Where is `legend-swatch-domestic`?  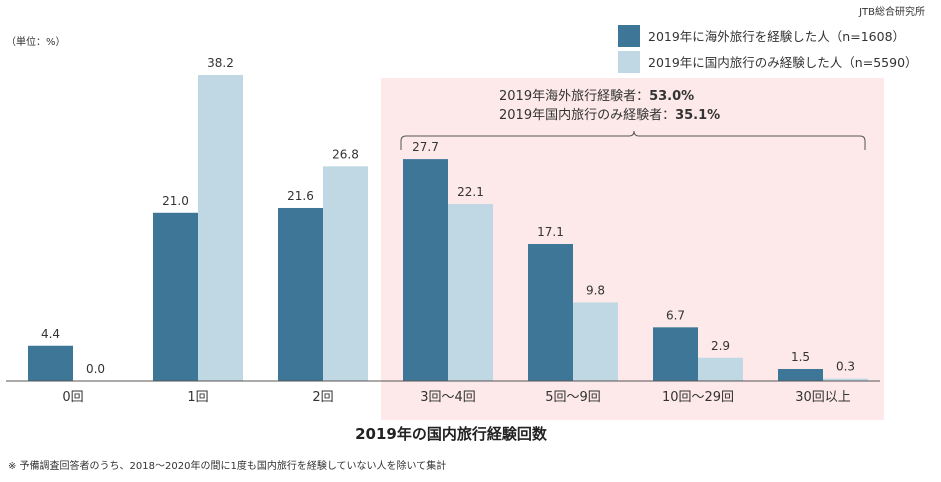 legend-swatch-domestic is located at coordinates (629, 62).